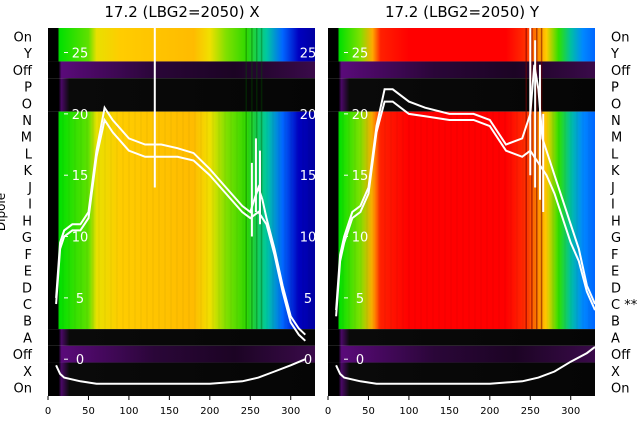 Image resolution: width=640 pixels, height=440 pixels. What do you see at coordinates (4, 212) in the screenshot?
I see `y-axis-label: Dipole` at bounding box center [4, 212].